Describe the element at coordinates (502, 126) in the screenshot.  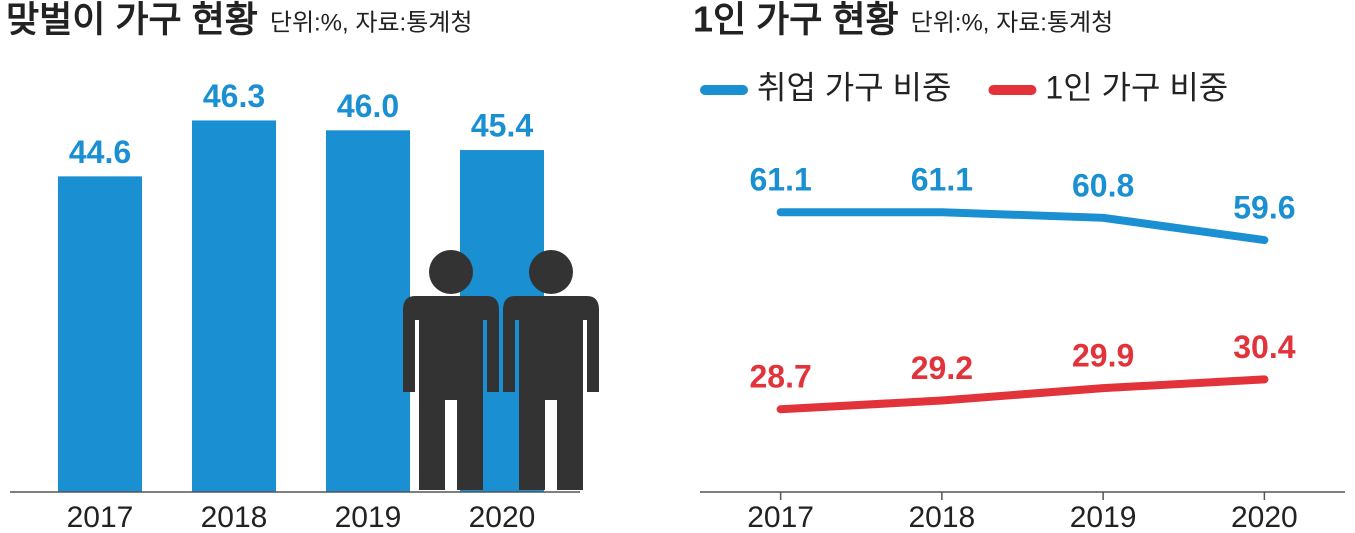
I see `value-label: 45.4` at that location.